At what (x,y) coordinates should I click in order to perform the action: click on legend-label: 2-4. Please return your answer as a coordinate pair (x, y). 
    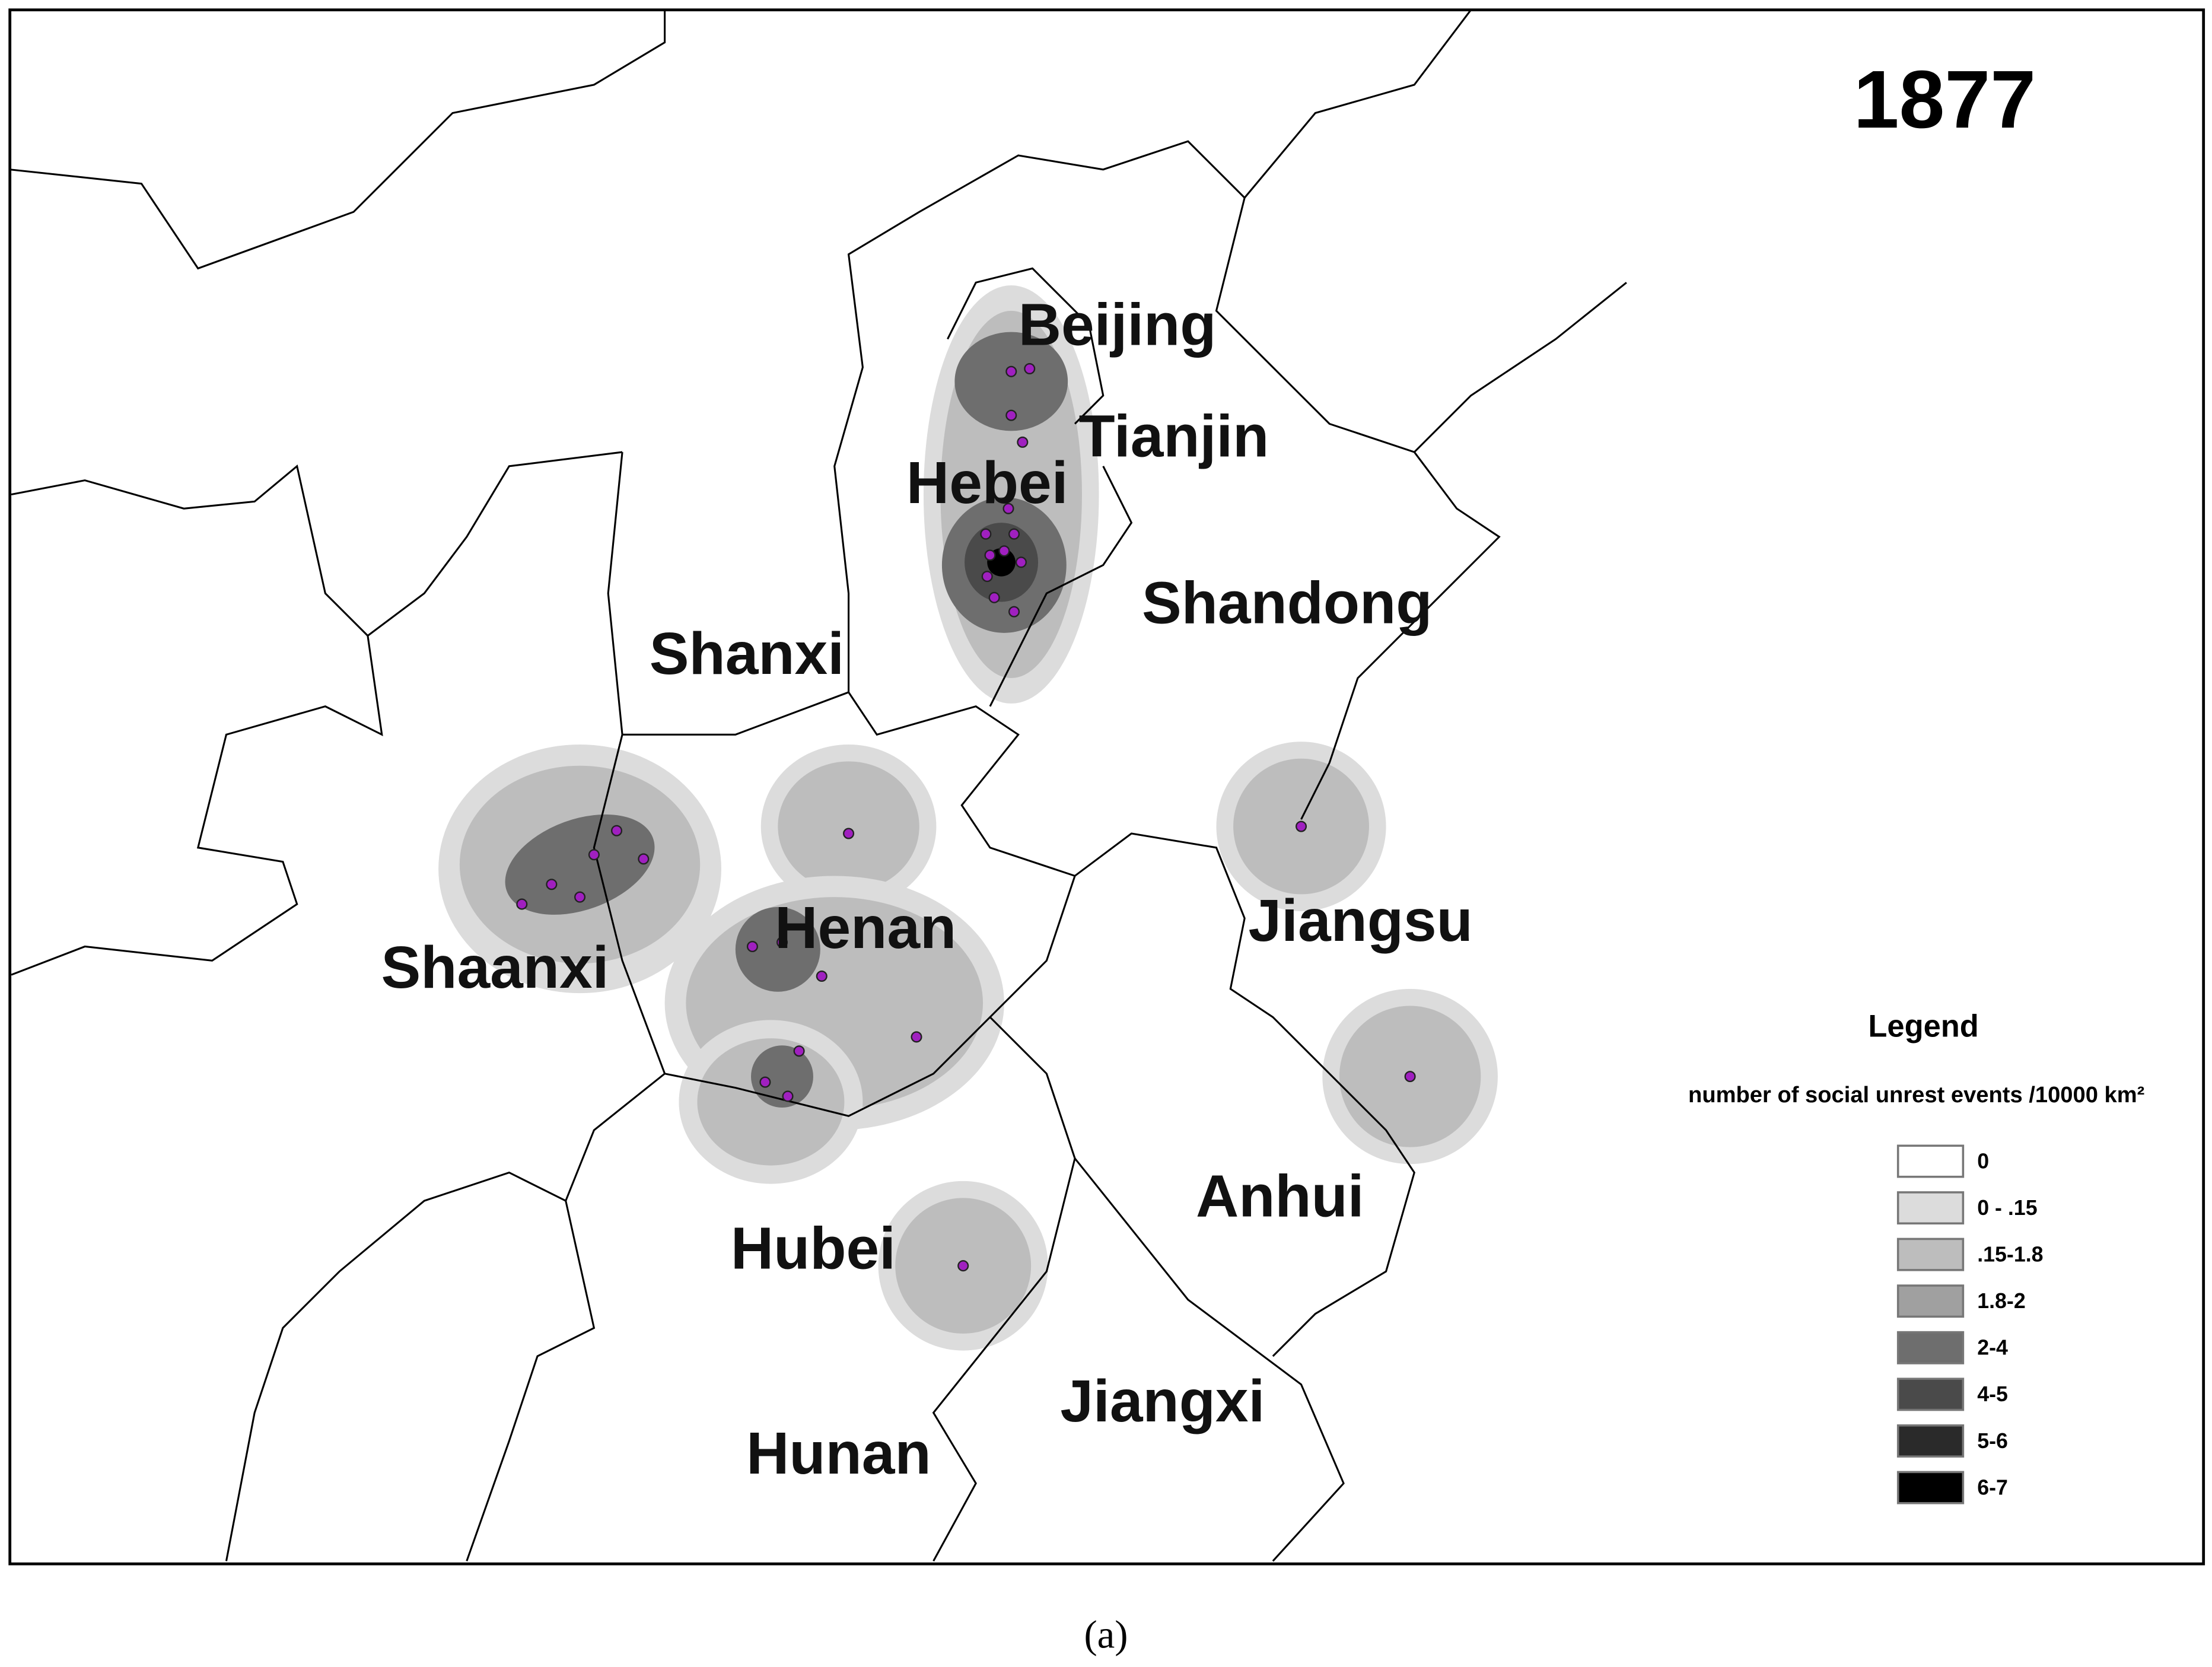
    Looking at the image, I should click on (1992, 1348).